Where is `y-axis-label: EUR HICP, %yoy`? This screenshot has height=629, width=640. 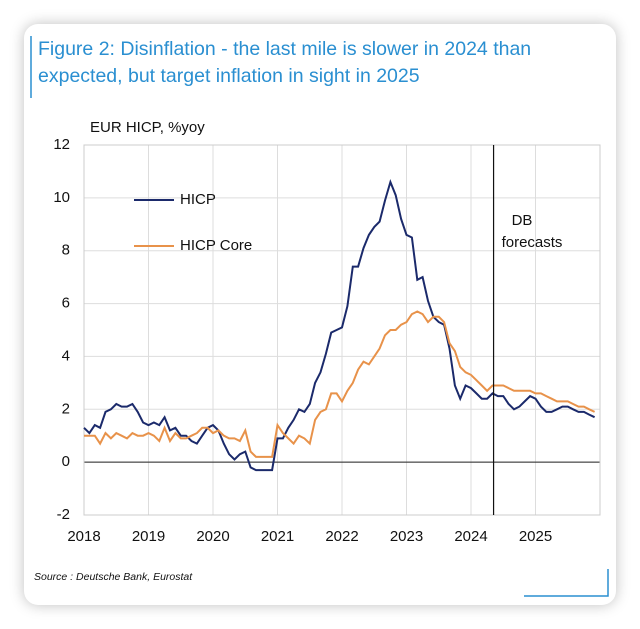
y-axis-label: EUR HICP, %yoy is located at coordinates (147, 127).